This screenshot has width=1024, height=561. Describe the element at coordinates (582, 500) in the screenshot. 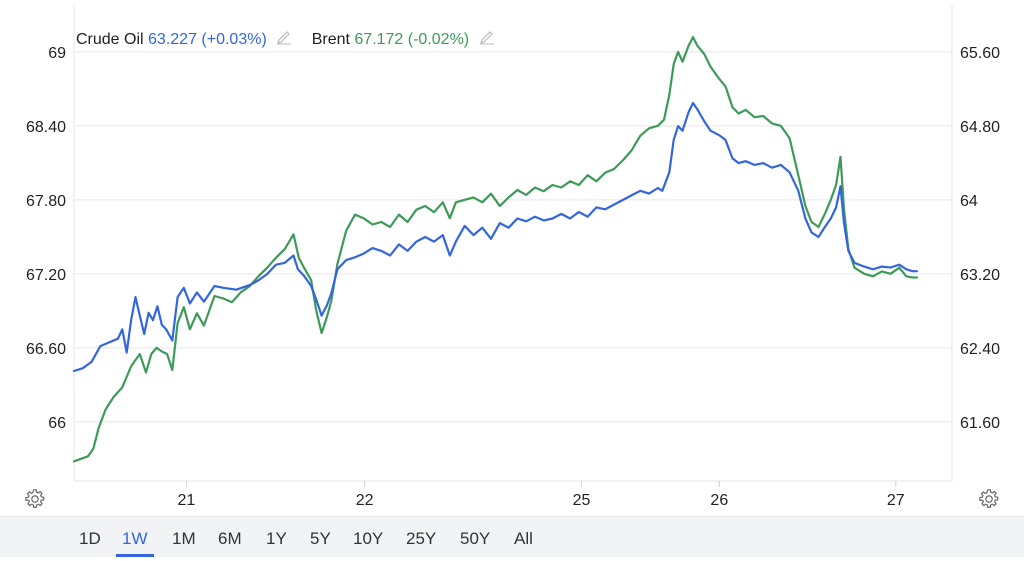

I see `x-tick-label: 25` at that location.